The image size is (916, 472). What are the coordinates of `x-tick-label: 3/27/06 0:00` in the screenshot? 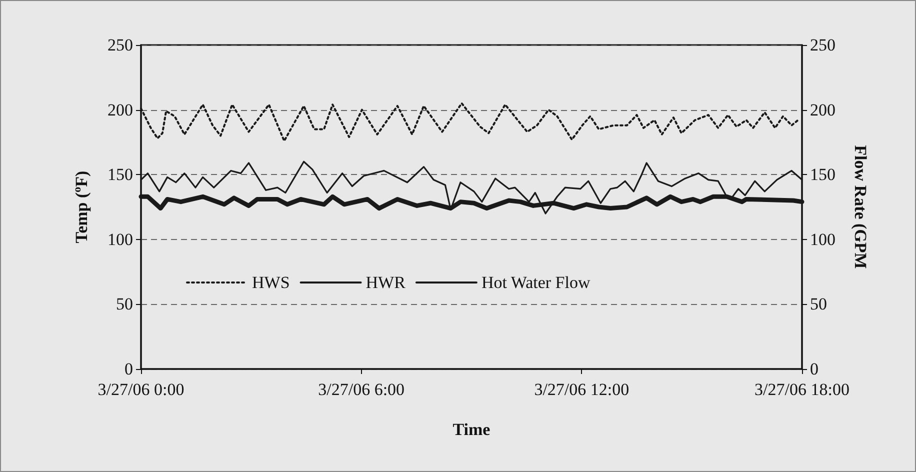 It's located at (141, 389).